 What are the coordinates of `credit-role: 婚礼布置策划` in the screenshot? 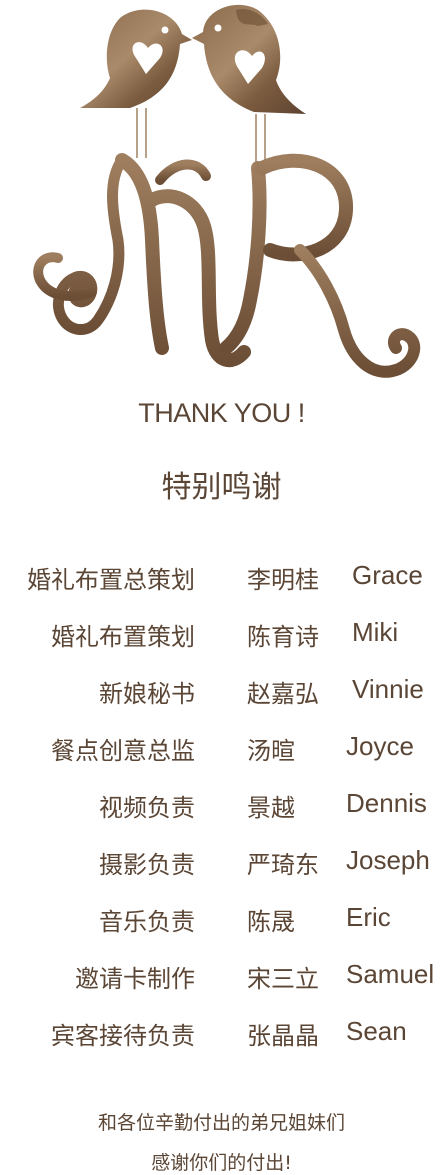 It's located at (123, 637).